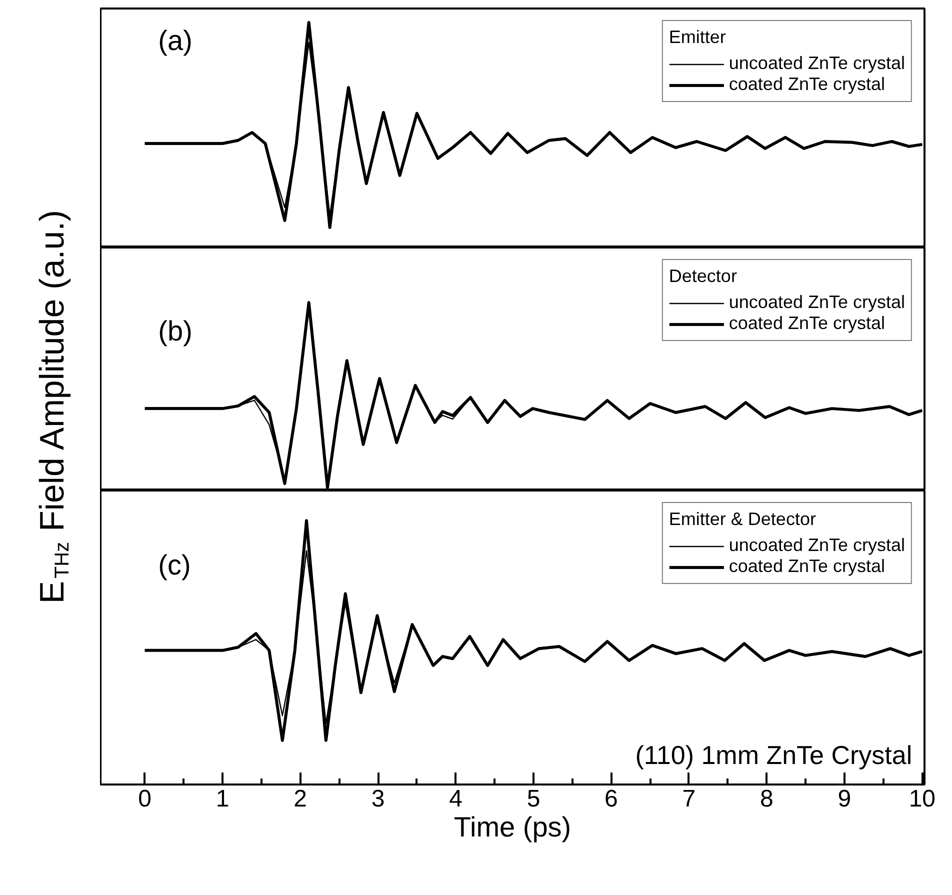 This screenshot has height=895, width=952. Describe the element at coordinates (611, 799) in the screenshot. I see `x-tick-label: 6` at that location.